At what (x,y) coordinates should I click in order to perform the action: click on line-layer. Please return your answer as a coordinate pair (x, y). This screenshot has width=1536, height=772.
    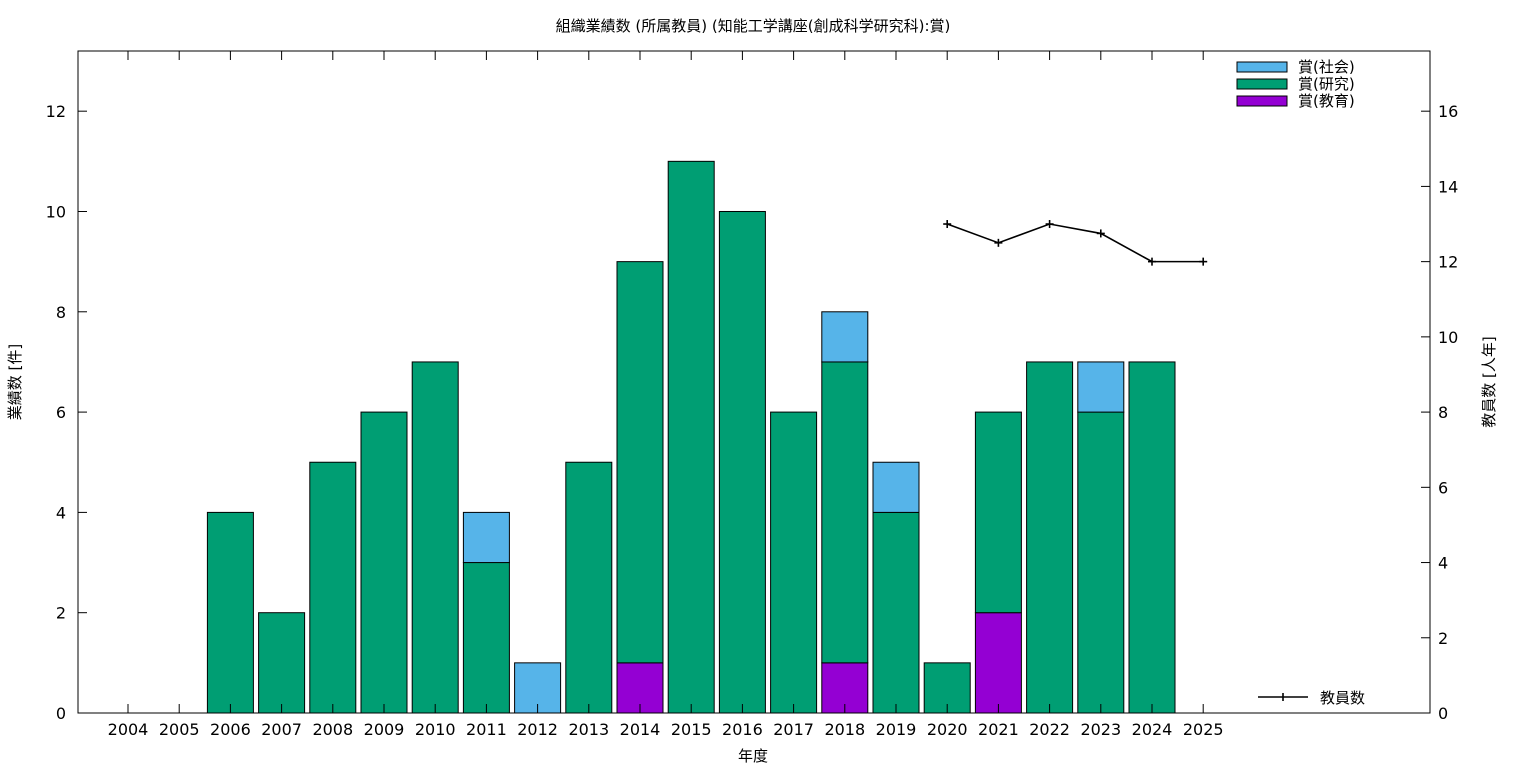
    Looking at the image, I should click on (1075, 243).